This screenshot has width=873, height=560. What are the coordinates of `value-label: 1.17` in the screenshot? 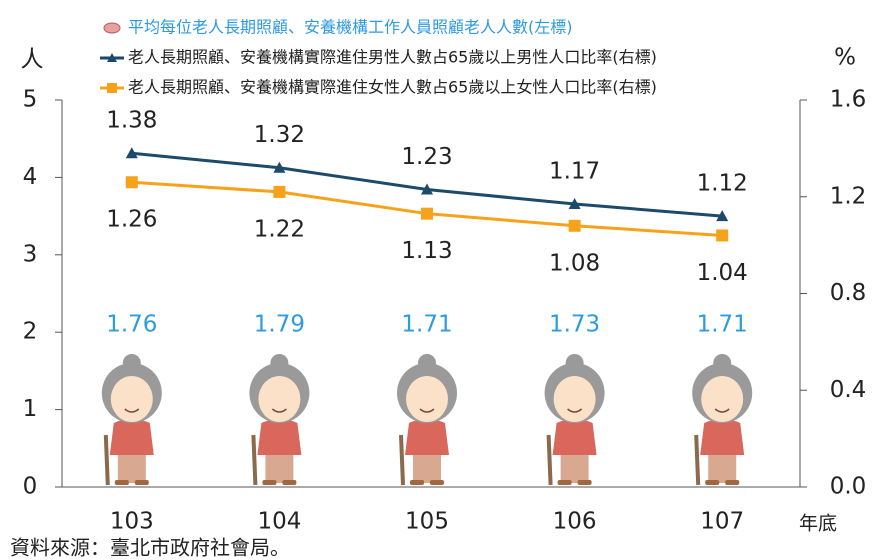 It's located at (574, 172).